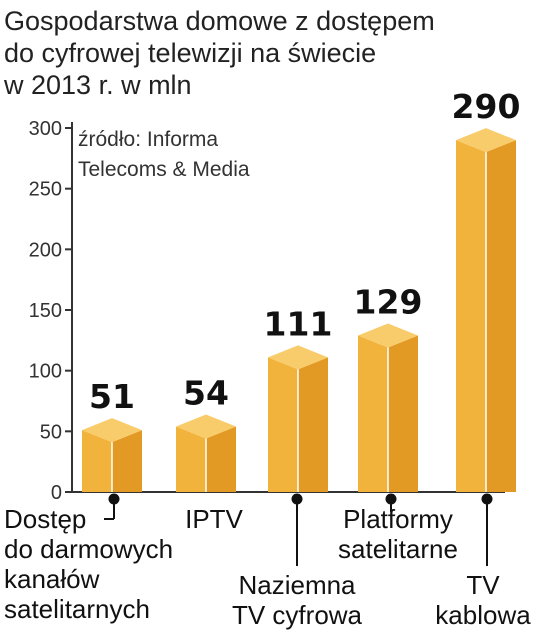  What do you see at coordinates (297, 600) in the screenshot?
I see `category-label: Naziemna TV cyfrowa` at bounding box center [297, 600].